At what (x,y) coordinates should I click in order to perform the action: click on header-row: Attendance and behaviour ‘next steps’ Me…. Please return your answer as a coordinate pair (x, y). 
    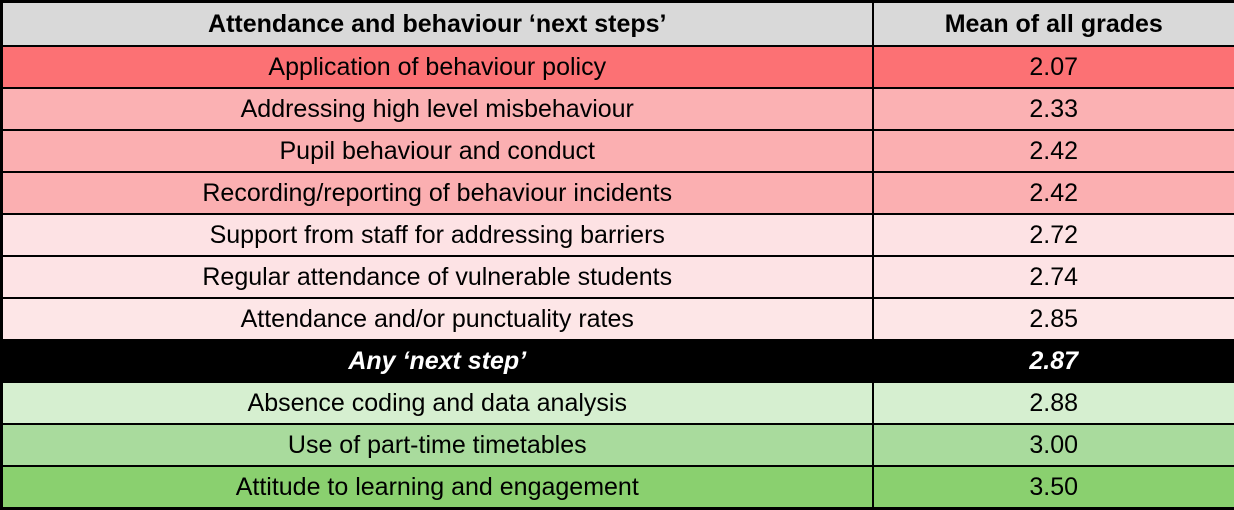
    Looking at the image, I should click on (617, 23).